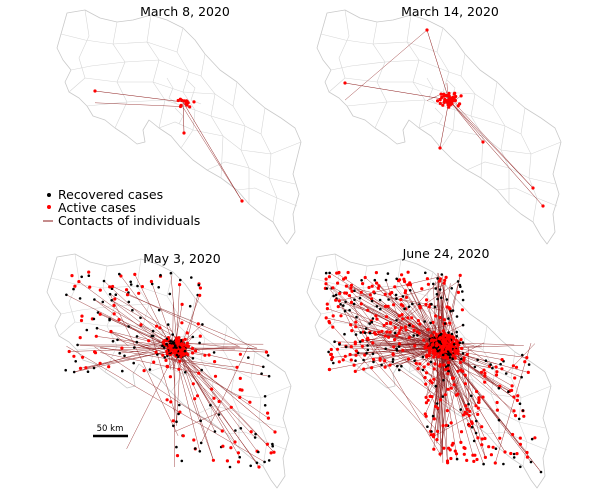 This screenshot has height=491, width=598. Describe the element at coordinates (444, 118) in the screenshot. I see `contact-lines` at that location.